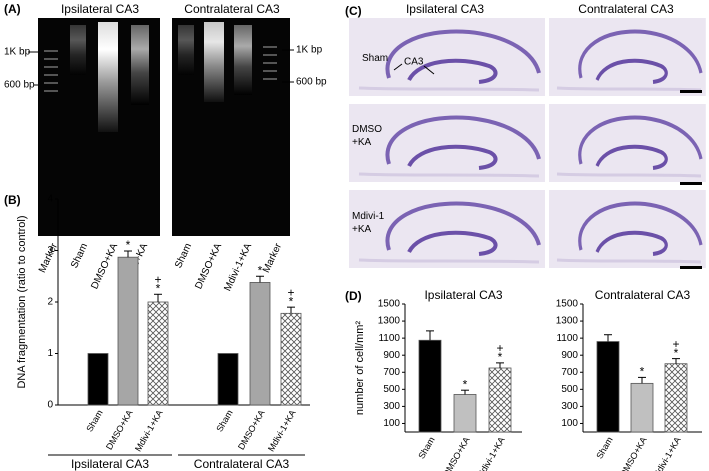 This screenshot has width=709, height=471. Describe the element at coordinates (272, 257) in the screenshot. I see `lane-label: Marker` at that location.